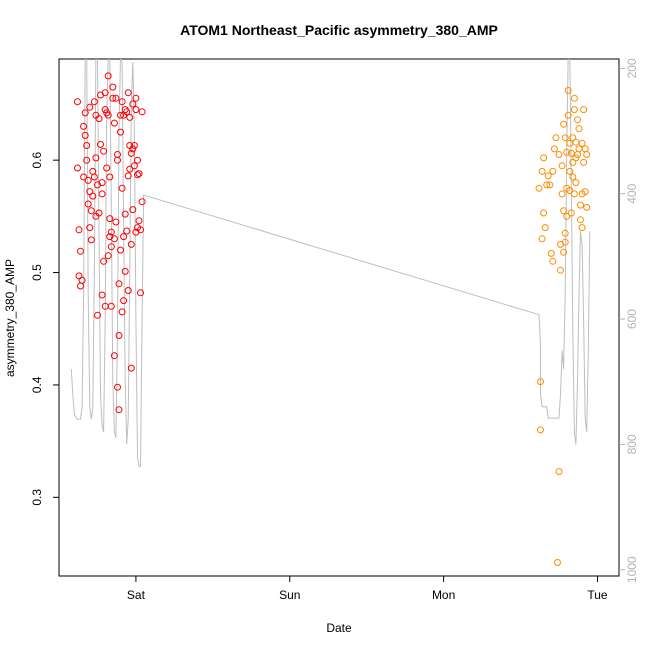 This screenshot has height=650, width=650. I want to click on x-axis: Sat Sun Mon Tue, so click(367, 589).